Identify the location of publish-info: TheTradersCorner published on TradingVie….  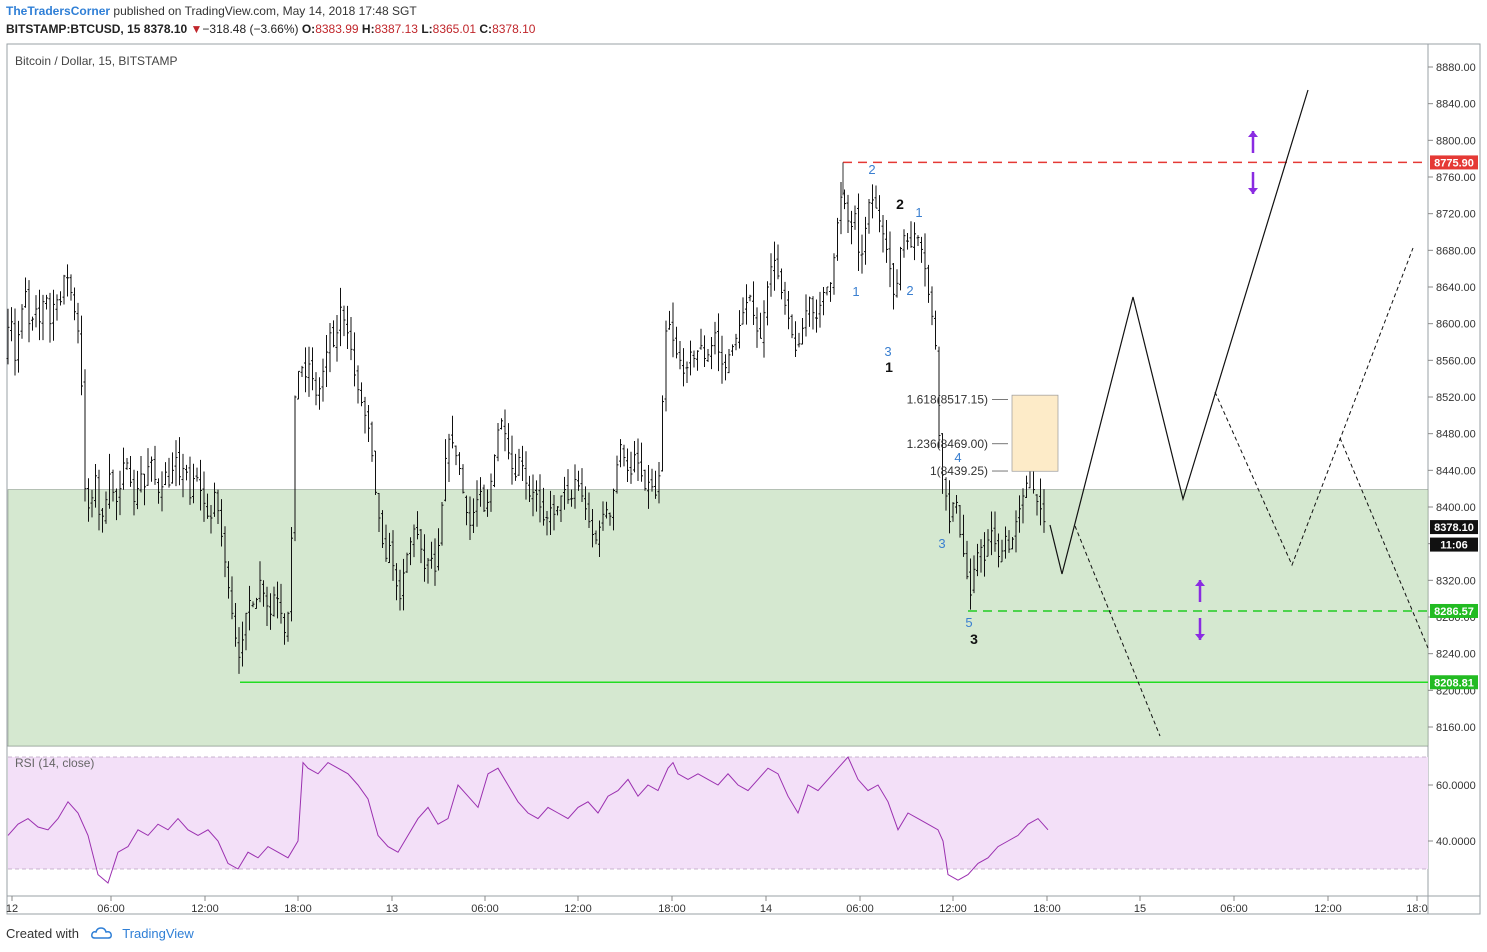
(211, 11).